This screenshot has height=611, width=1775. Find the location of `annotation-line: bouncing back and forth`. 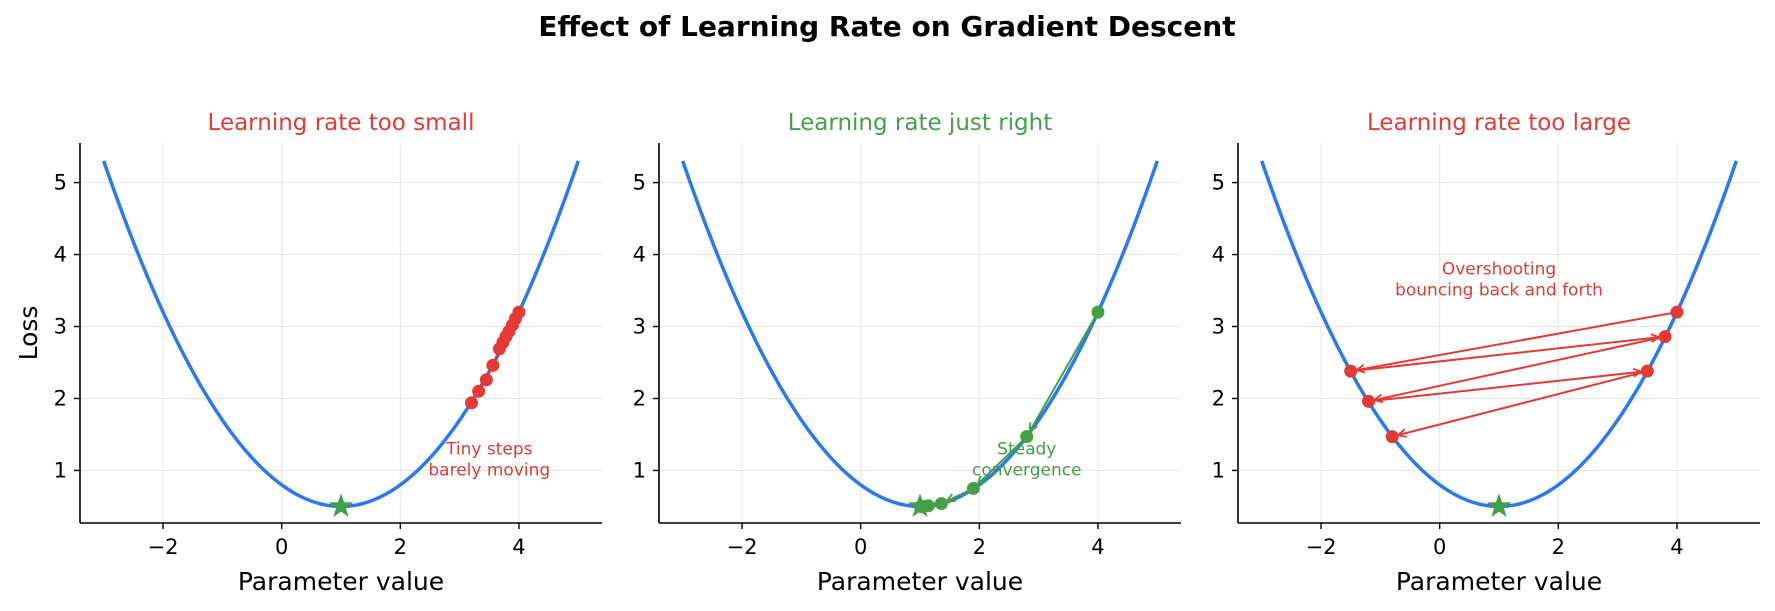

annotation-line: bouncing back and forth is located at coordinates (1499, 291).